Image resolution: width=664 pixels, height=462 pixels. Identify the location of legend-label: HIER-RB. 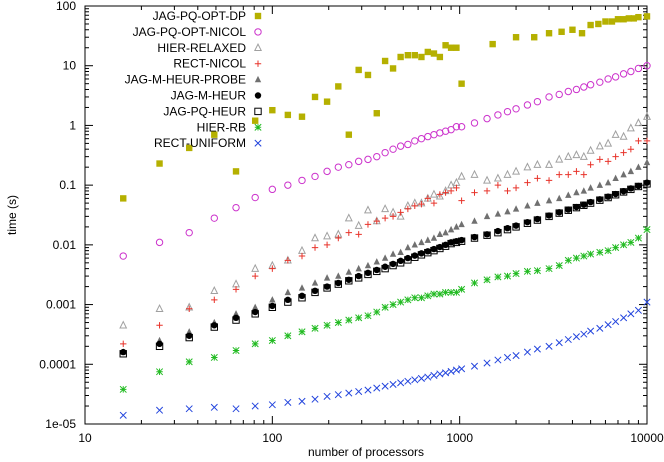
(221, 127).